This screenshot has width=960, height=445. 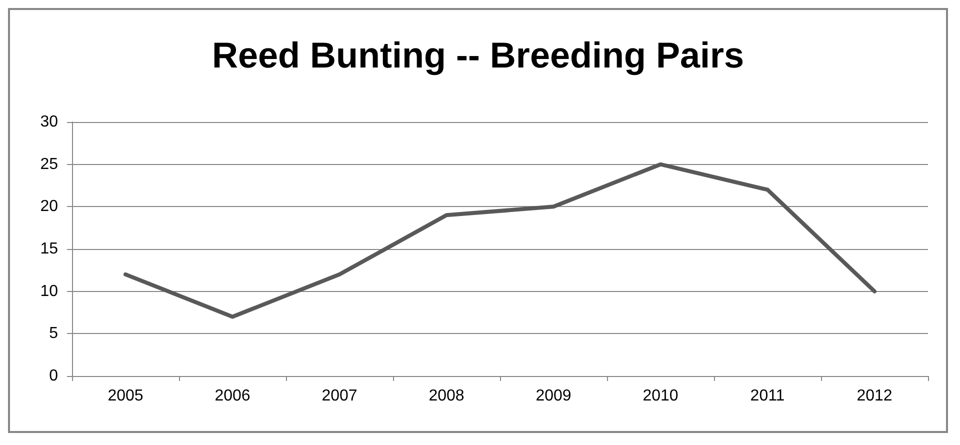 I want to click on x-tick-label: 2010, so click(x=660, y=396).